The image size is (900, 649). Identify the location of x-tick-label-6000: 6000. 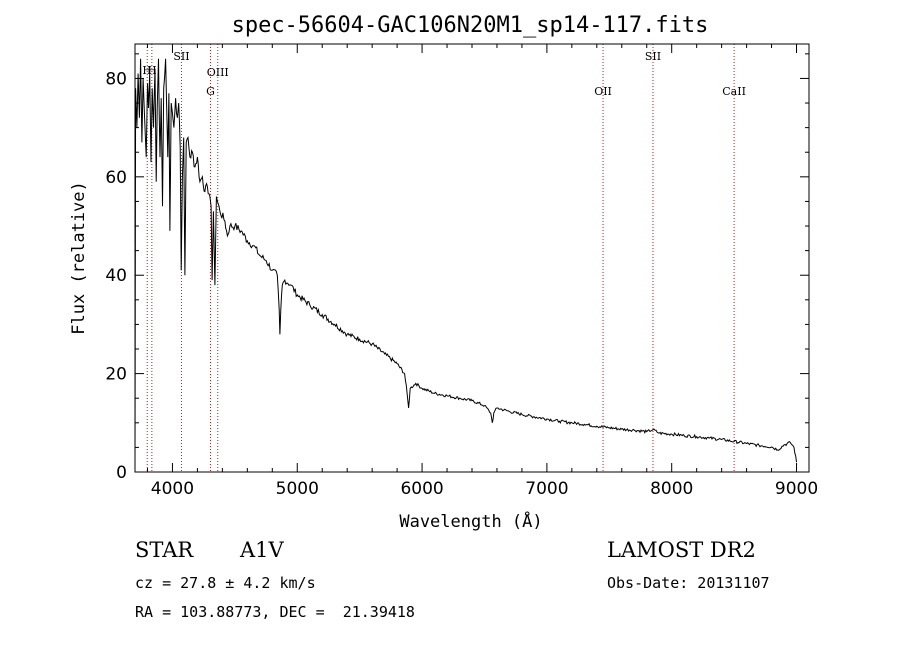
(421, 489).